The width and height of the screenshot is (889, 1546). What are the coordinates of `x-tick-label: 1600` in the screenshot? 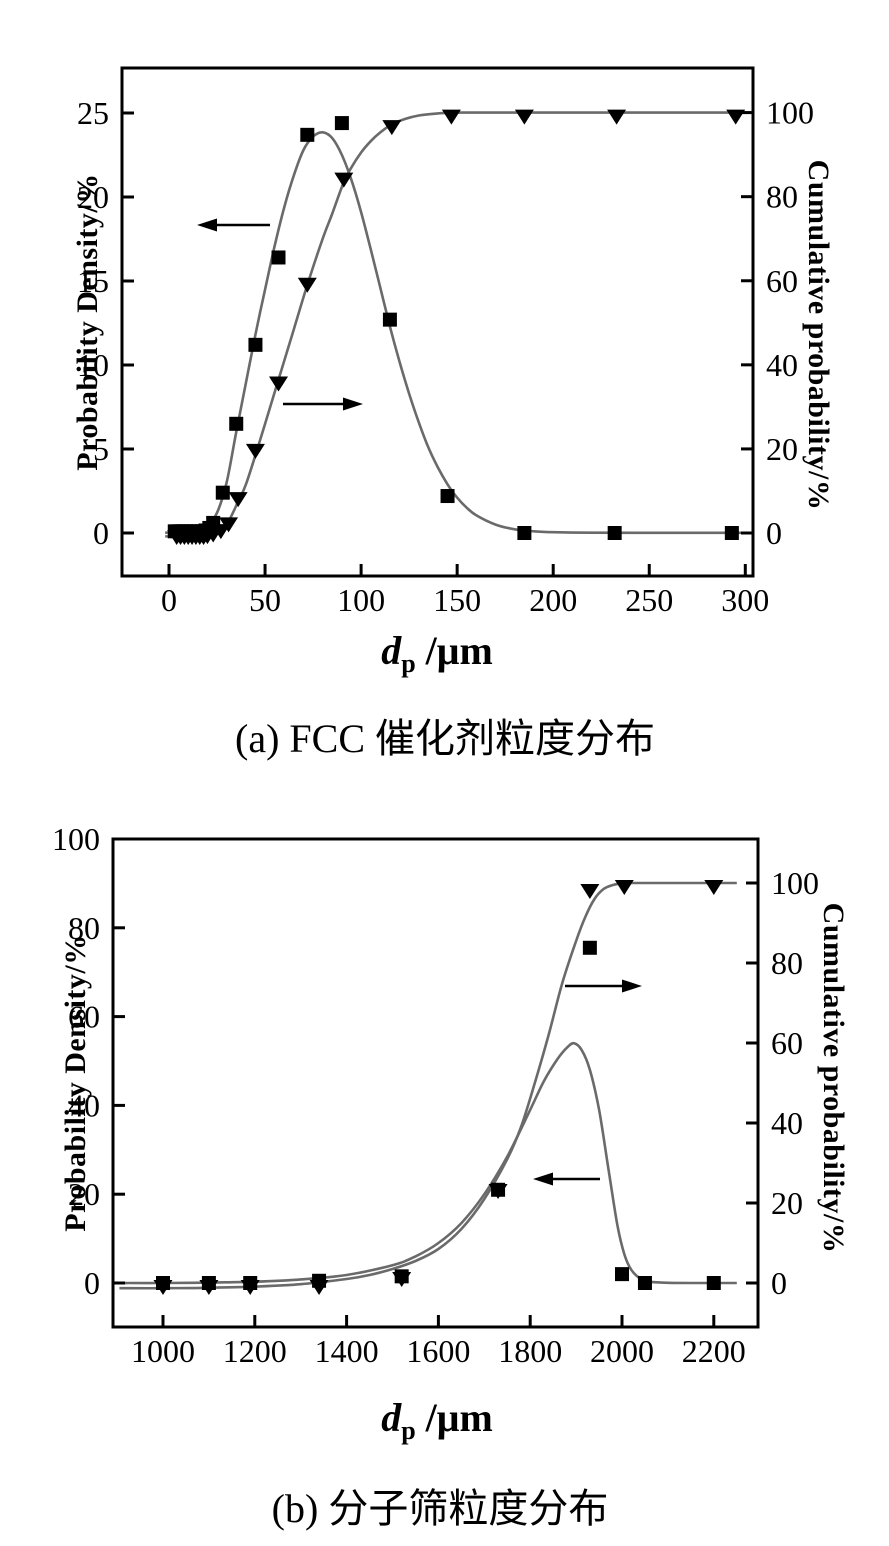 It's located at (438, 1351).